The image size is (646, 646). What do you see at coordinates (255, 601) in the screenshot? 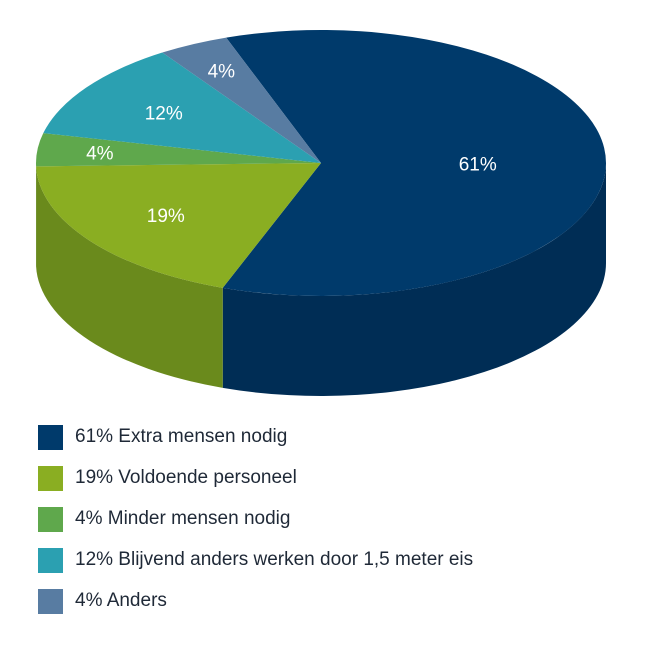
I see `legend-item: 4% Anders` at bounding box center [255, 601].